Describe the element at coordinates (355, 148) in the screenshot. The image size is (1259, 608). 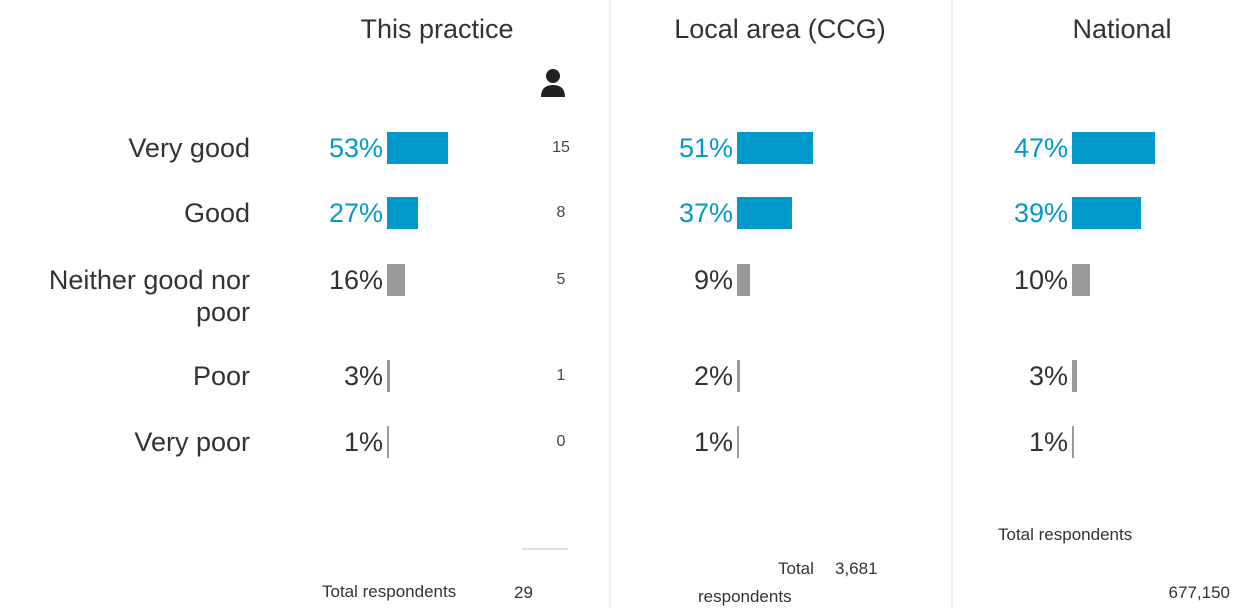
I see `percent-label: 53%` at that location.